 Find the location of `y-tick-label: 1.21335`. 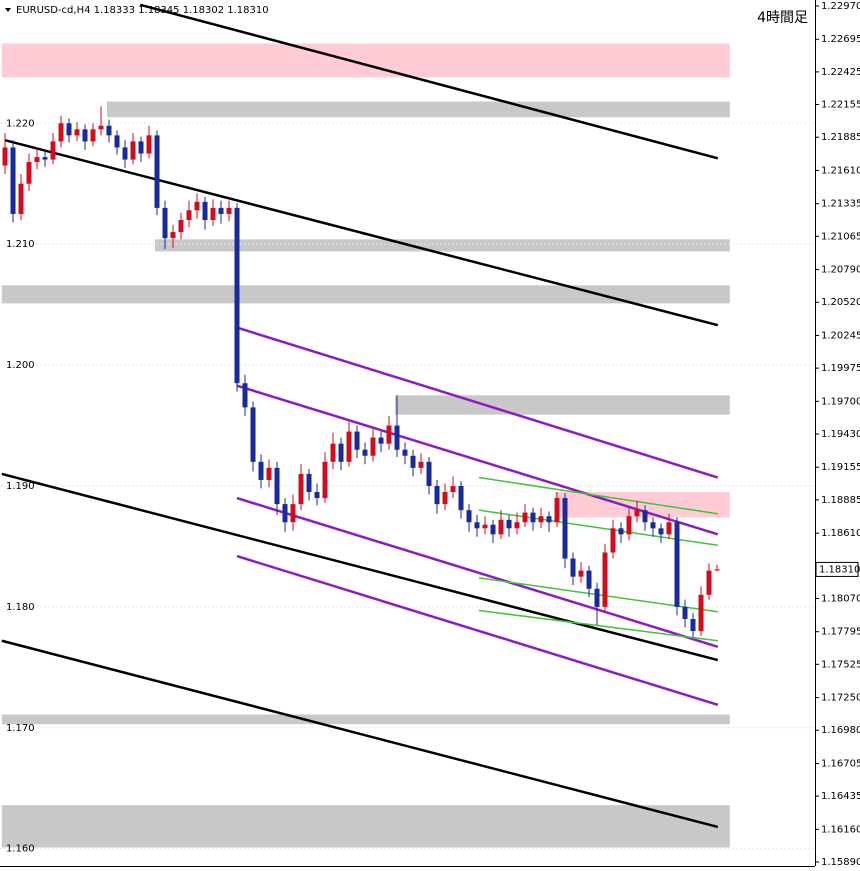

y-tick-label: 1.21335 is located at coordinates (840, 204).